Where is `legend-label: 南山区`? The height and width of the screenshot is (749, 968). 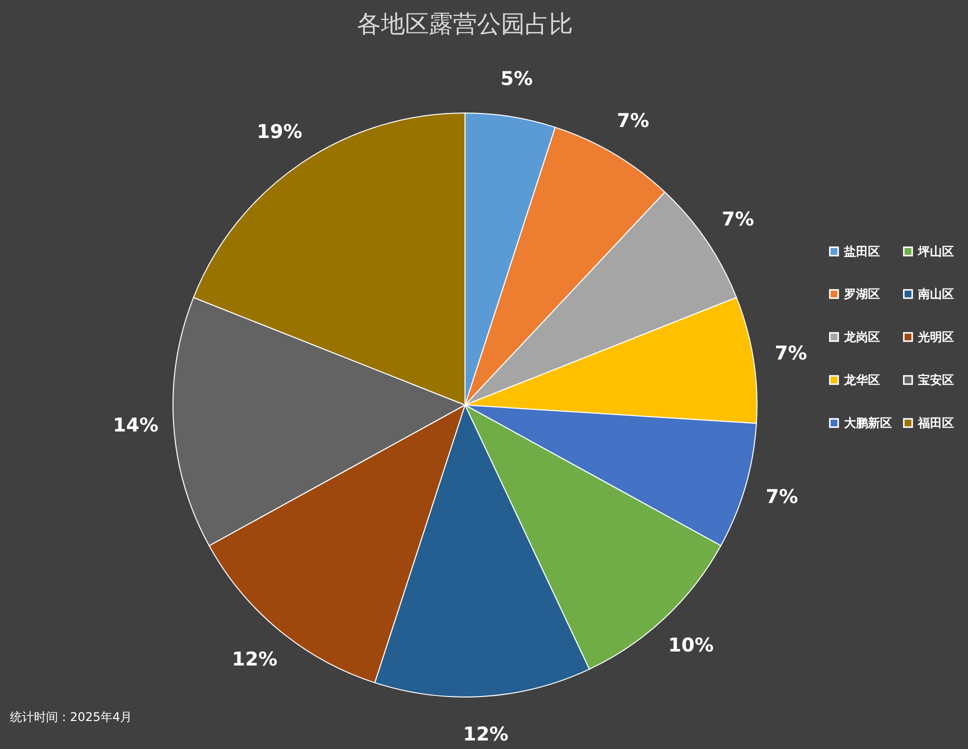
legend-label: 南山区 is located at coordinates (935, 294).